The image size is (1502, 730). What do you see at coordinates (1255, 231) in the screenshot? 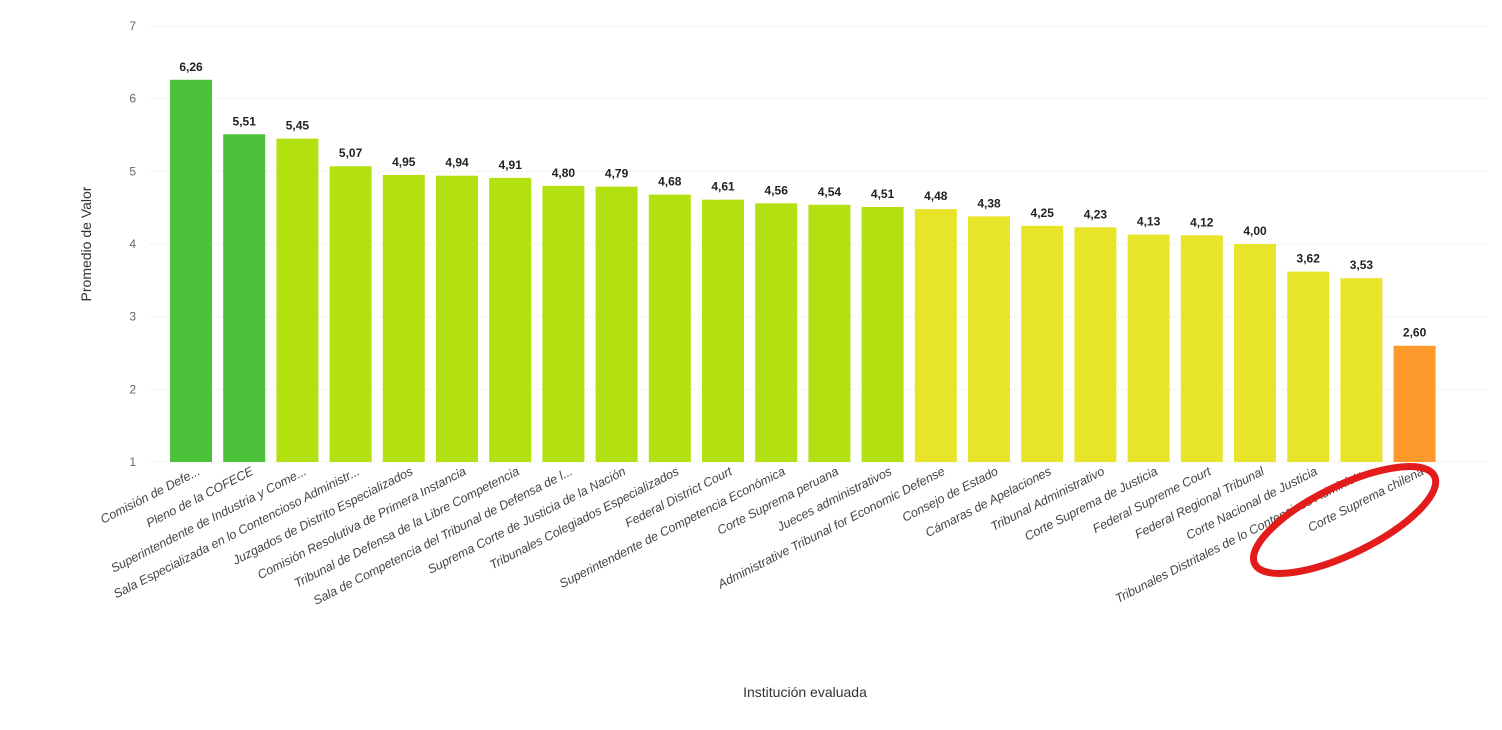
I see `data-label: 4,00` at bounding box center [1255, 231].